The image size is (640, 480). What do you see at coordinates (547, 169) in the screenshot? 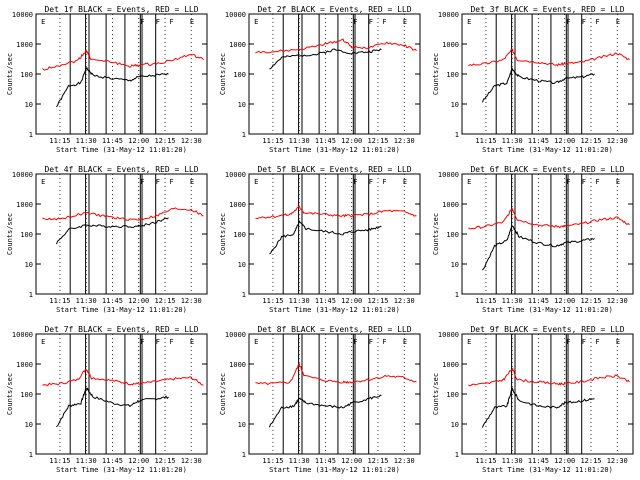
I see `chart-title: Det 6f BLACK = Events, RED = LLD` at bounding box center [547, 169].